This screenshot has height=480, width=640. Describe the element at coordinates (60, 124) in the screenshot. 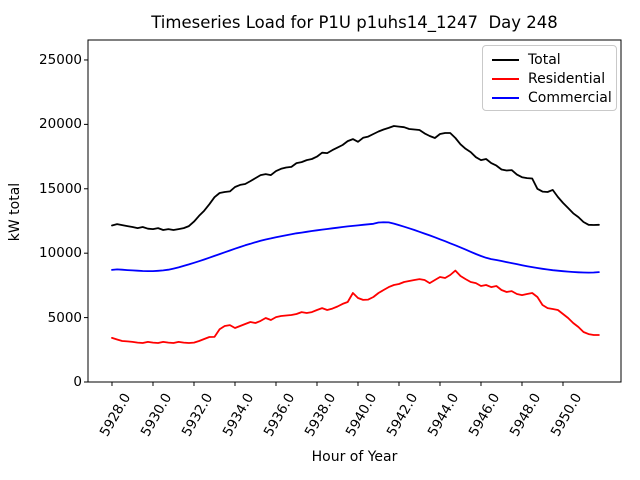

I see `y-tick-label: 20000` at that location.